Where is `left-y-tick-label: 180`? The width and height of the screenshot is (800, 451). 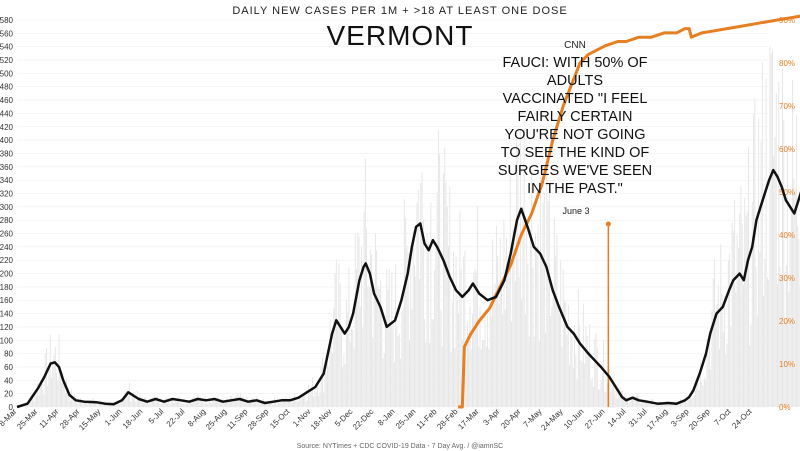 left-y-tick-label: 180 is located at coordinates (7, 287).